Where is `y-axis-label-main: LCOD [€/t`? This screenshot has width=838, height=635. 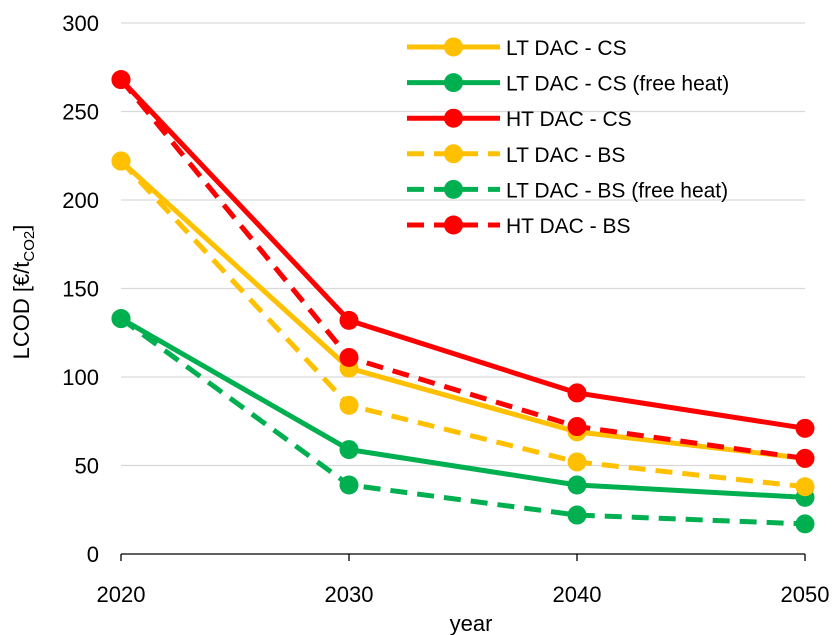 y-axis-label-main: LCOD [€/t is located at coordinates (21, 311).